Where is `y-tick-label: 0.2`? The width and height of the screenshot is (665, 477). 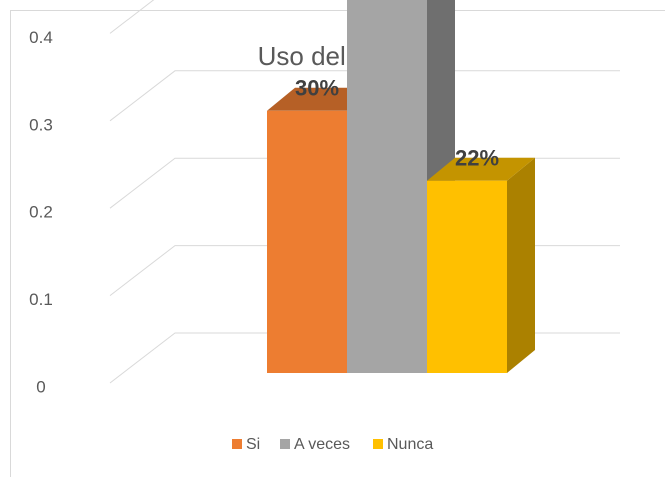
y-tick-label: 0.2 is located at coordinates (41, 212).